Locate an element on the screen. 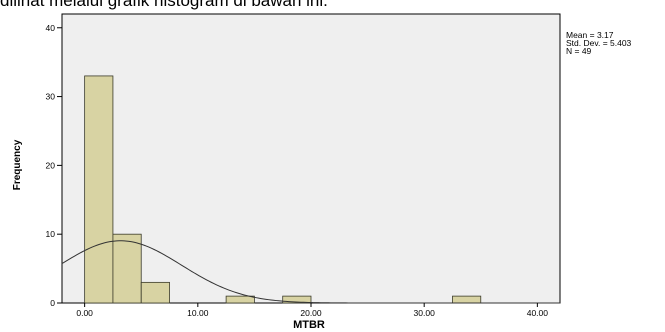 The height and width of the screenshot is (332, 665). y-tick-label: 10 is located at coordinates (51, 234).